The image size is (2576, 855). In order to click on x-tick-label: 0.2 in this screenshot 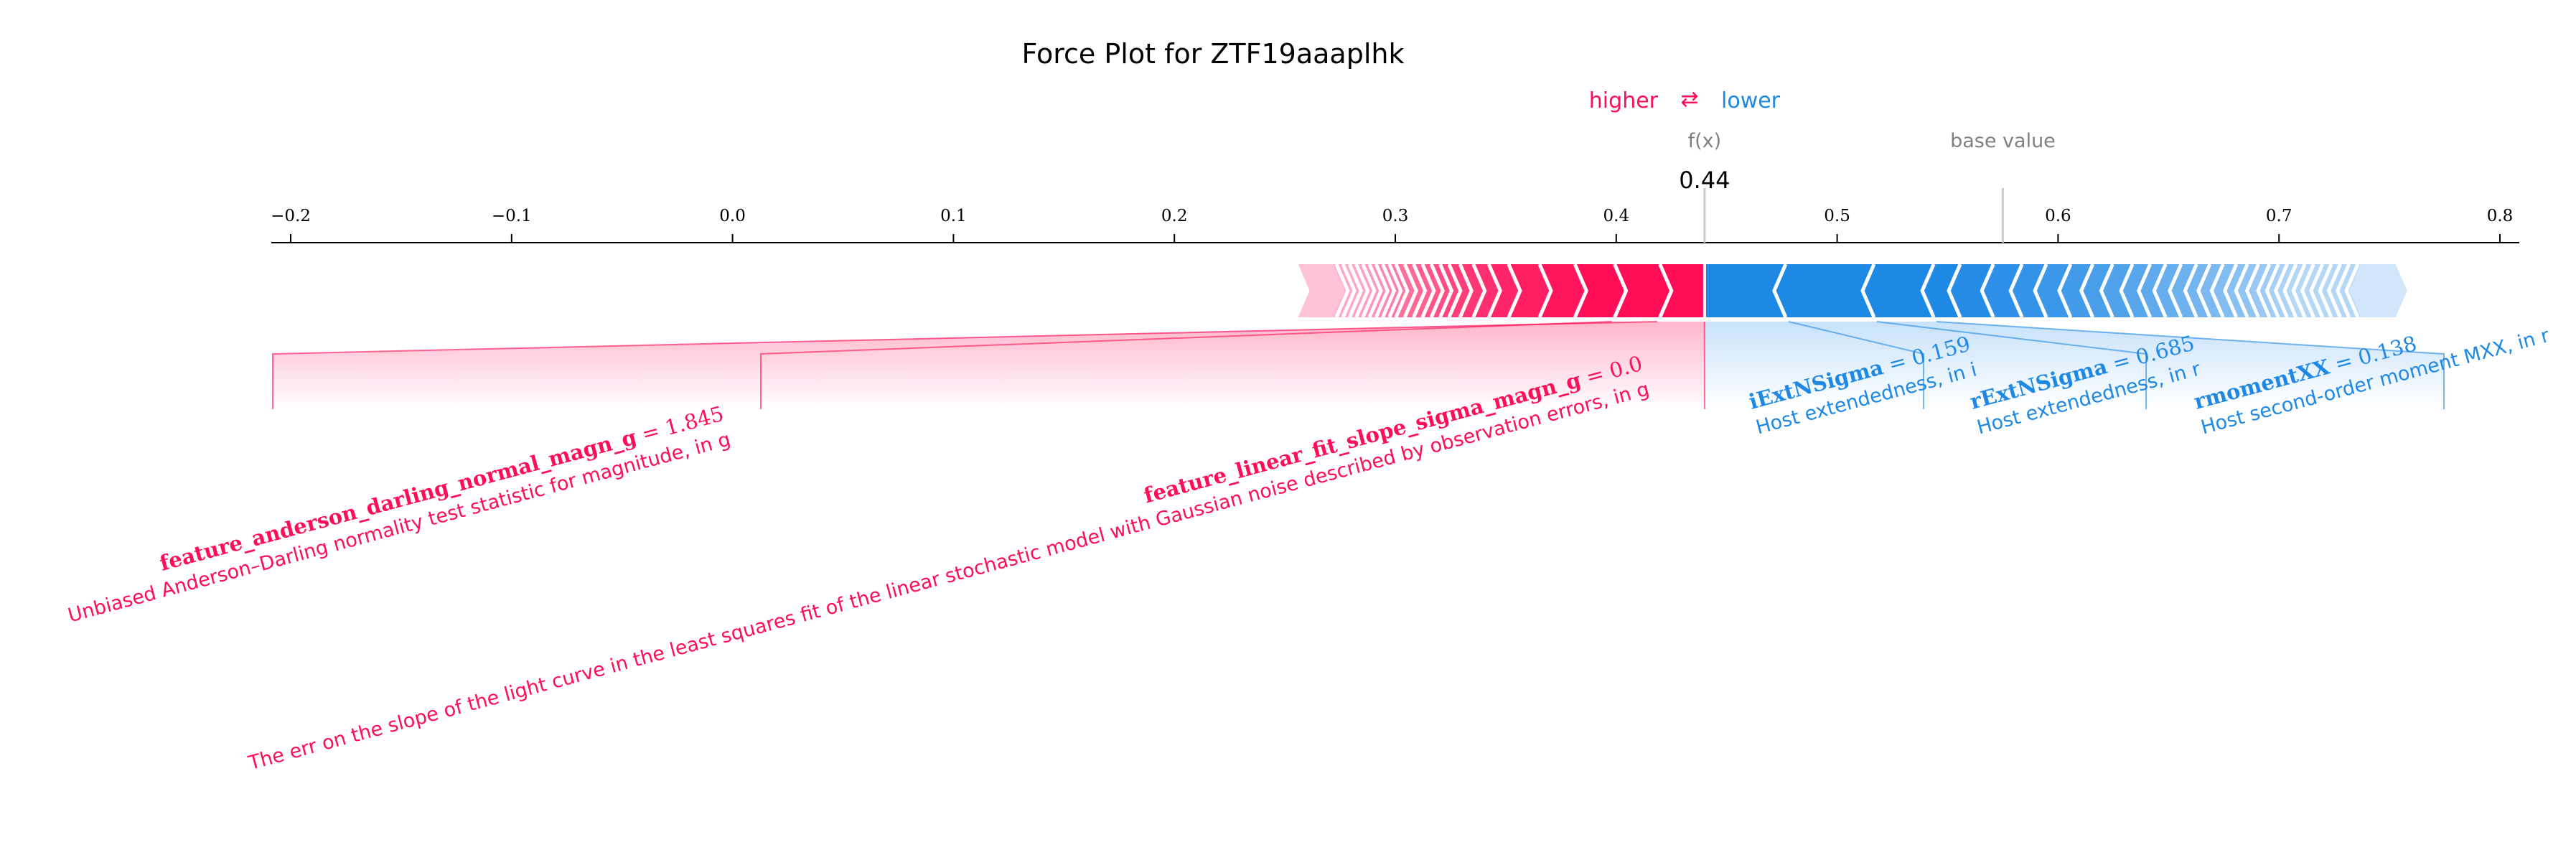, I will do `click(1175, 216)`.